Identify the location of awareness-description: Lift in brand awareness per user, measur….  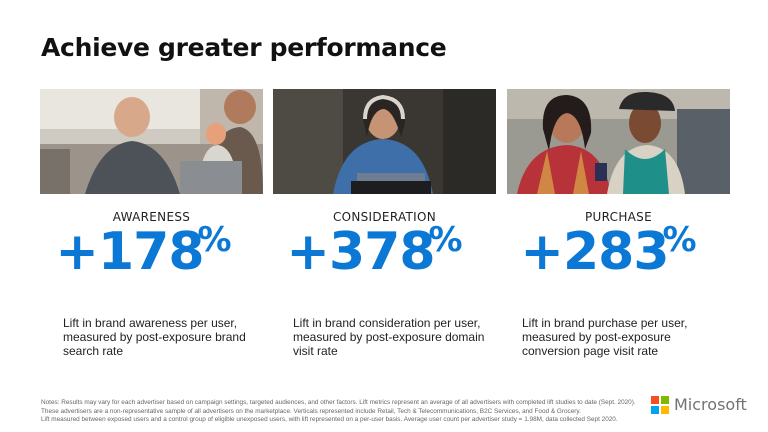
(154, 337).